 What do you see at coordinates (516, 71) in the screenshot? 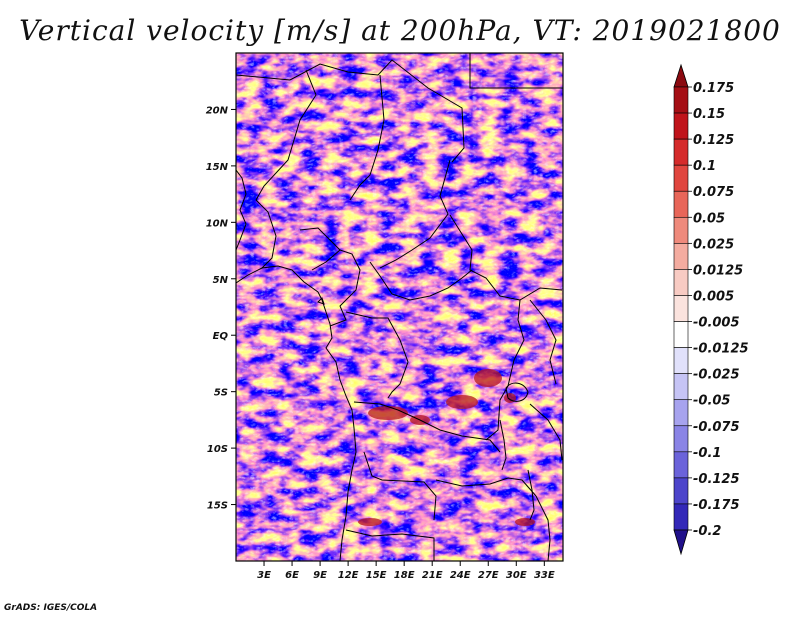
I see `border-libya-egypt` at bounding box center [516, 71].